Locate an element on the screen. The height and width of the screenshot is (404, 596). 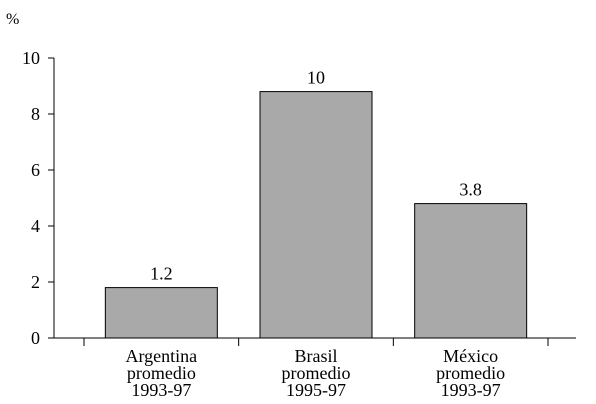
y-axis-ticks: 0 2 4 6 8 10 is located at coordinates (38, 198).